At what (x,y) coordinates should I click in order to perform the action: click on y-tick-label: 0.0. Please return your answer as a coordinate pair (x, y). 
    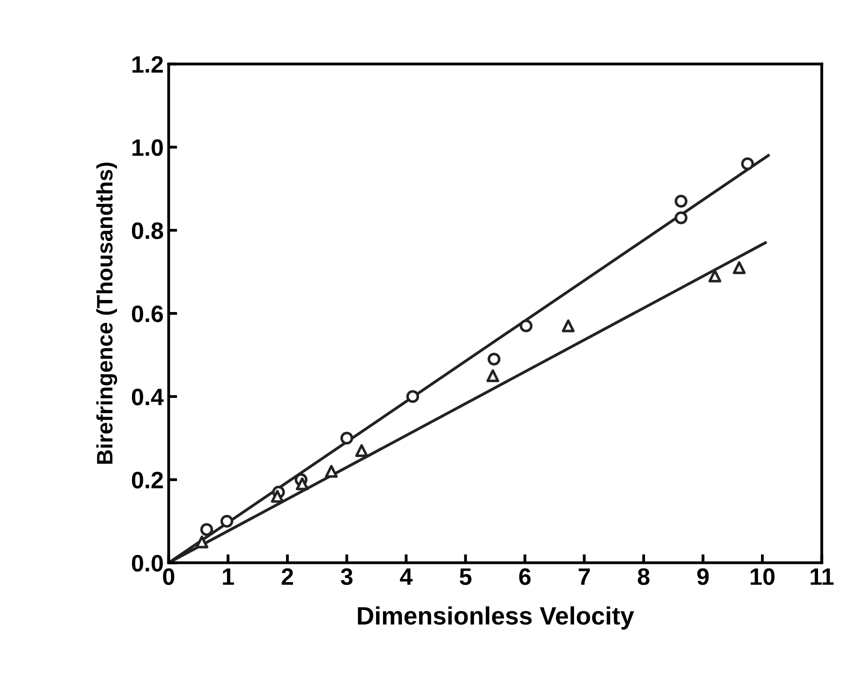
    Looking at the image, I should click on (147, 563).